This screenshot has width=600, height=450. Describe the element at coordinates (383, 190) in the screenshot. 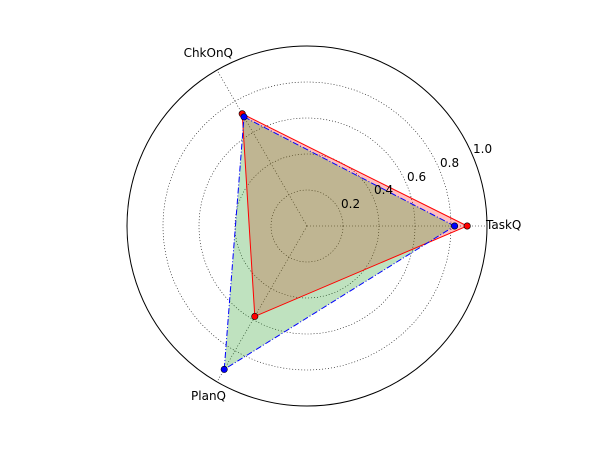

I see `rgrid-label-0.4: 0.4` at that location.